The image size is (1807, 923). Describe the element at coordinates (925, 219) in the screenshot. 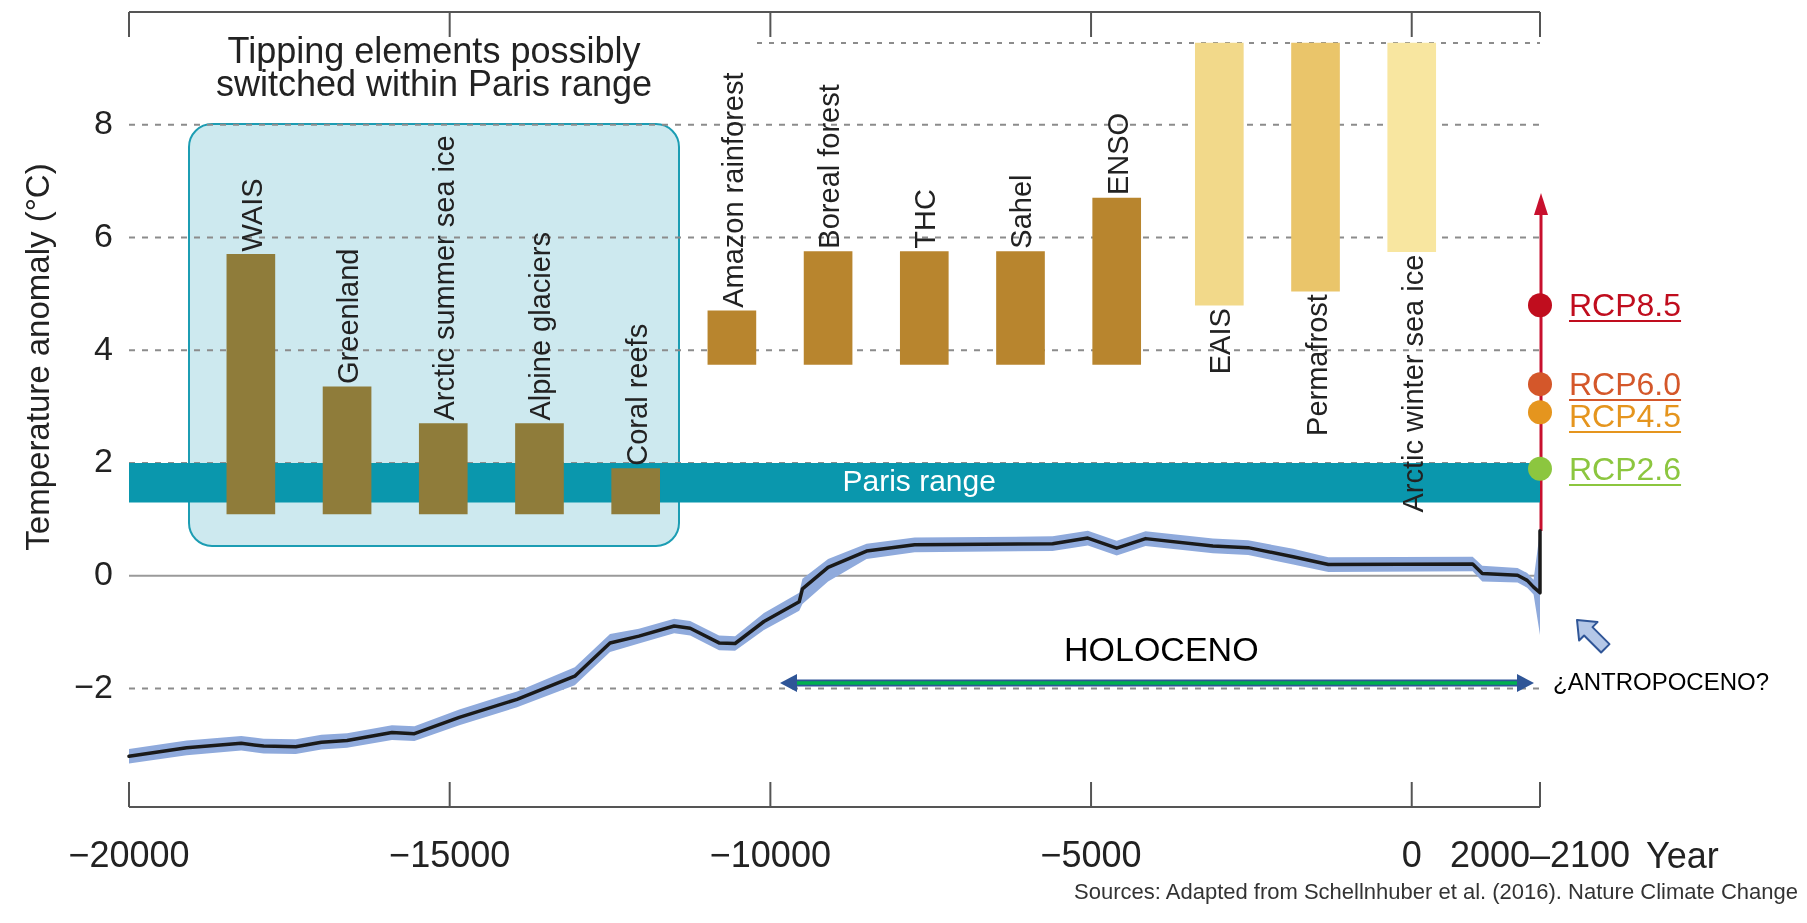

I see `text: THC` at that location.